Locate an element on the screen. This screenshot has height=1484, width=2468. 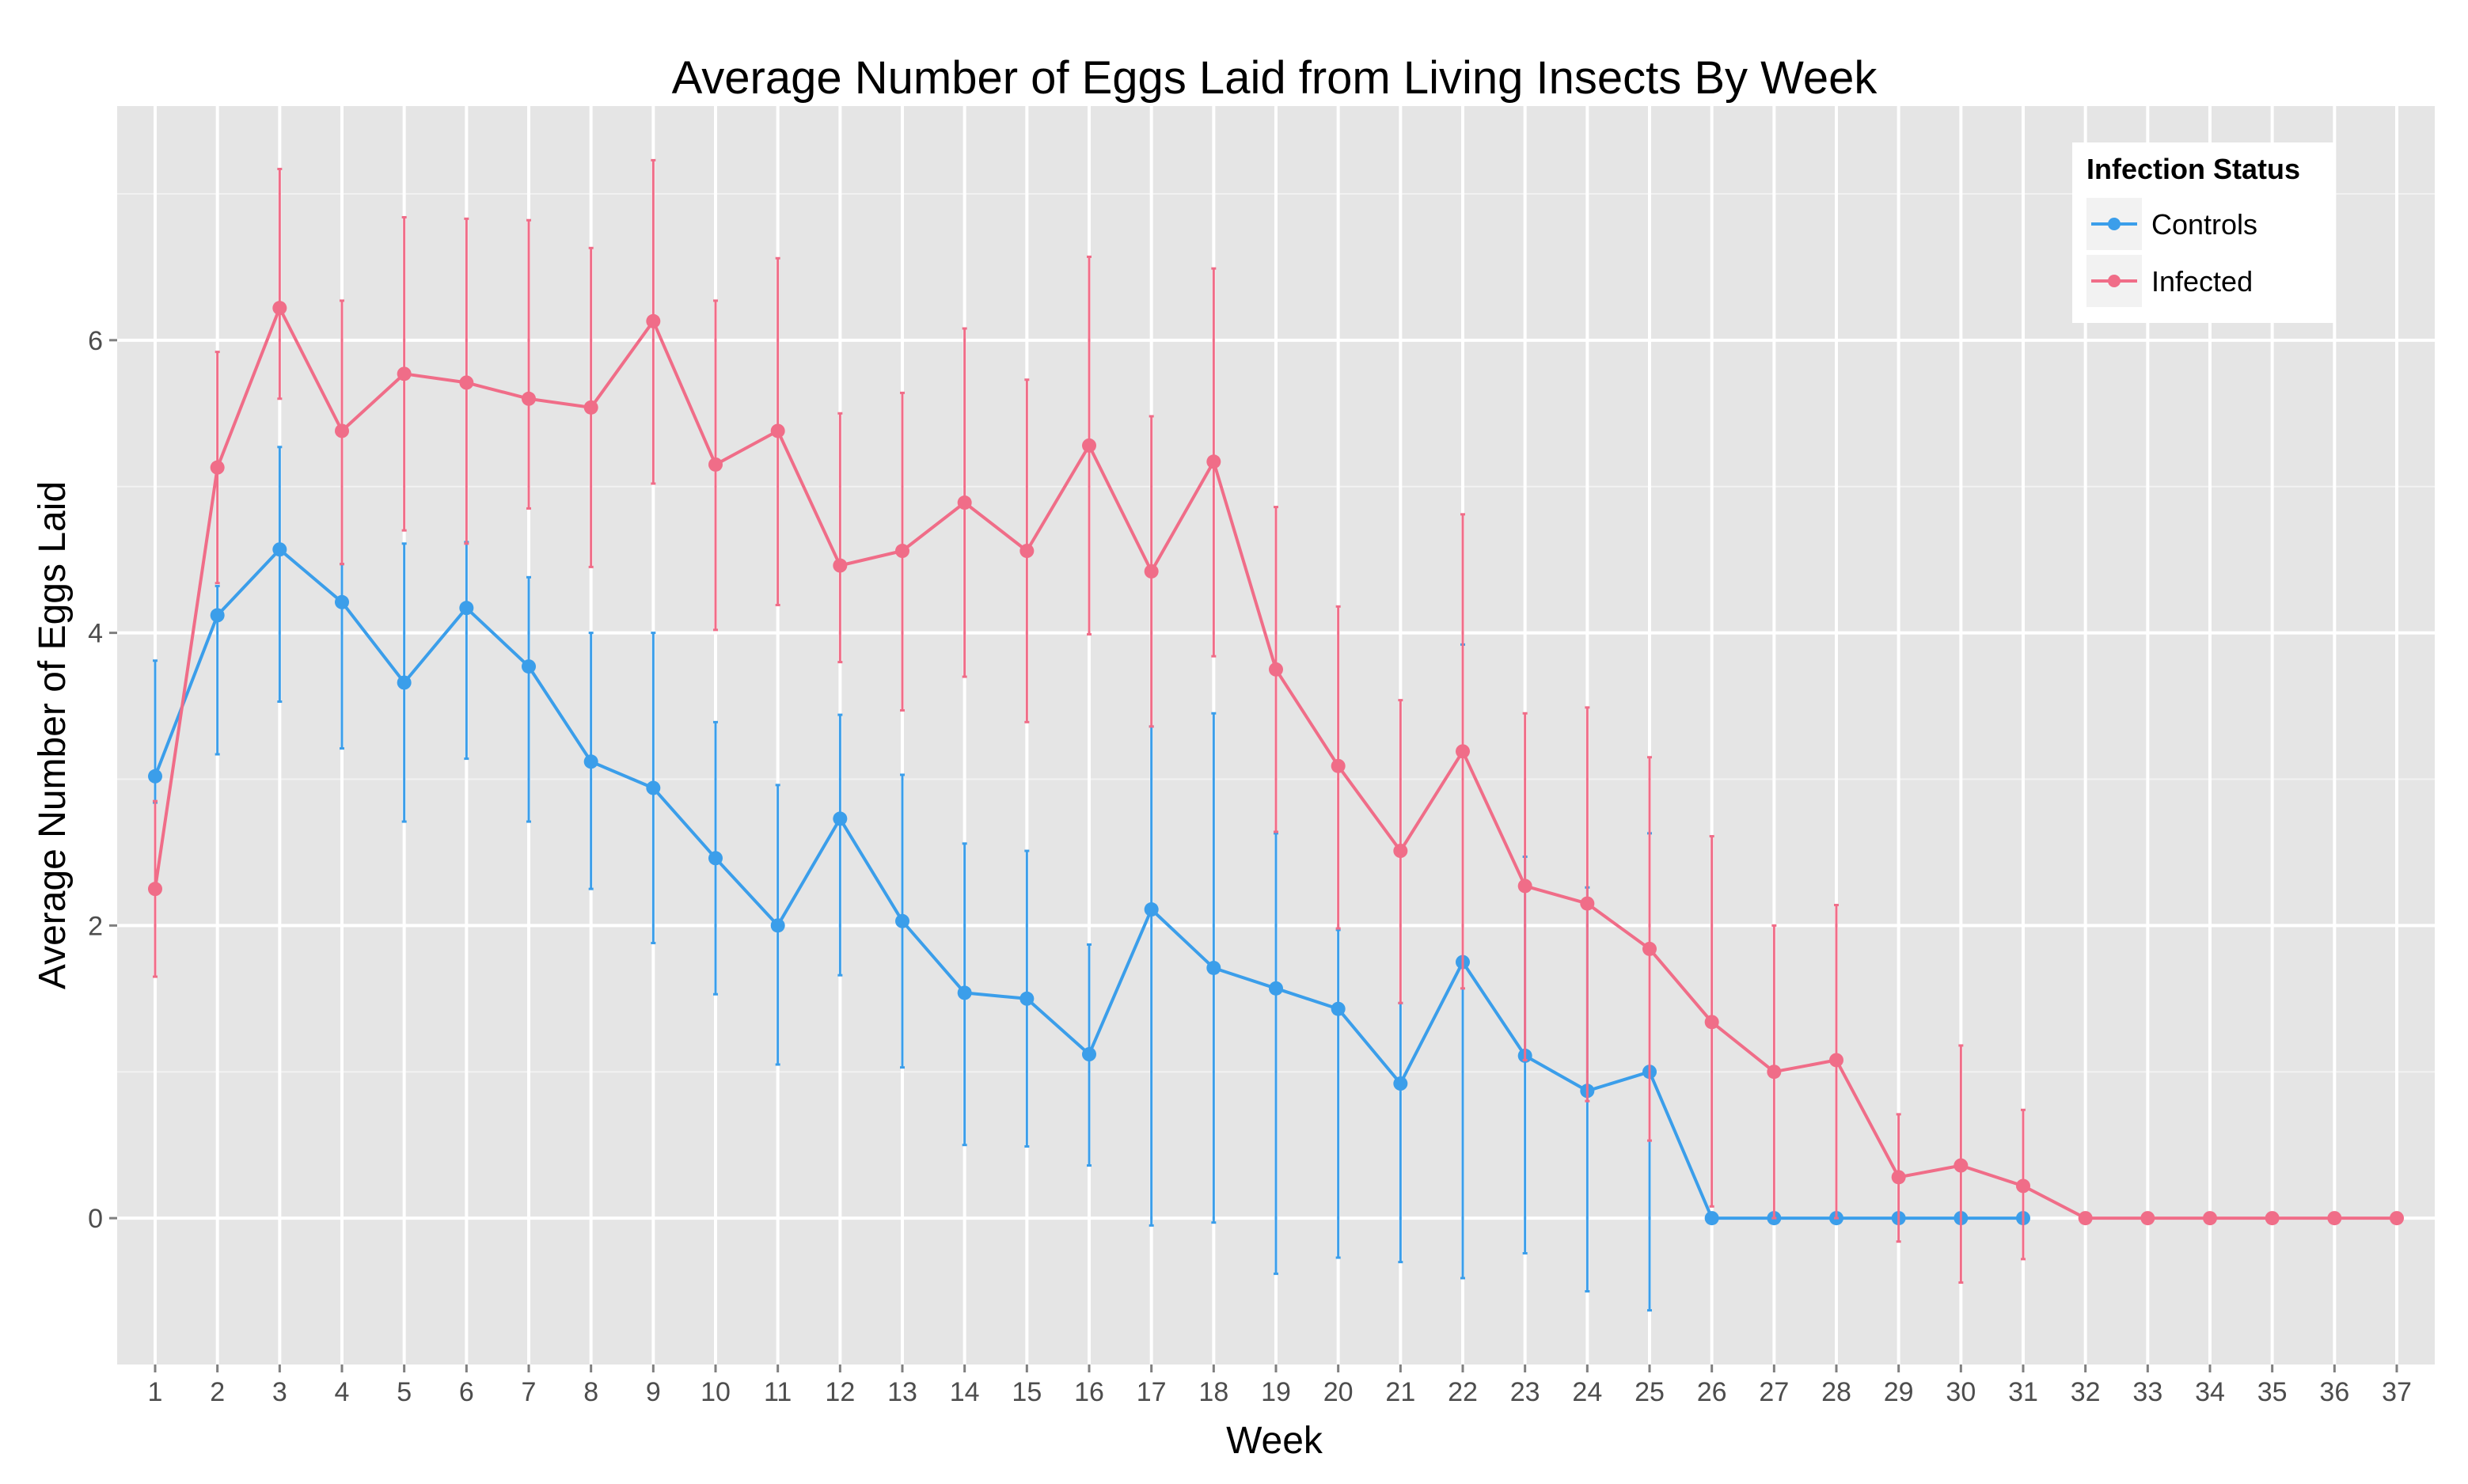
x-tick-label: 12 is located at coordinates (840, 1392).